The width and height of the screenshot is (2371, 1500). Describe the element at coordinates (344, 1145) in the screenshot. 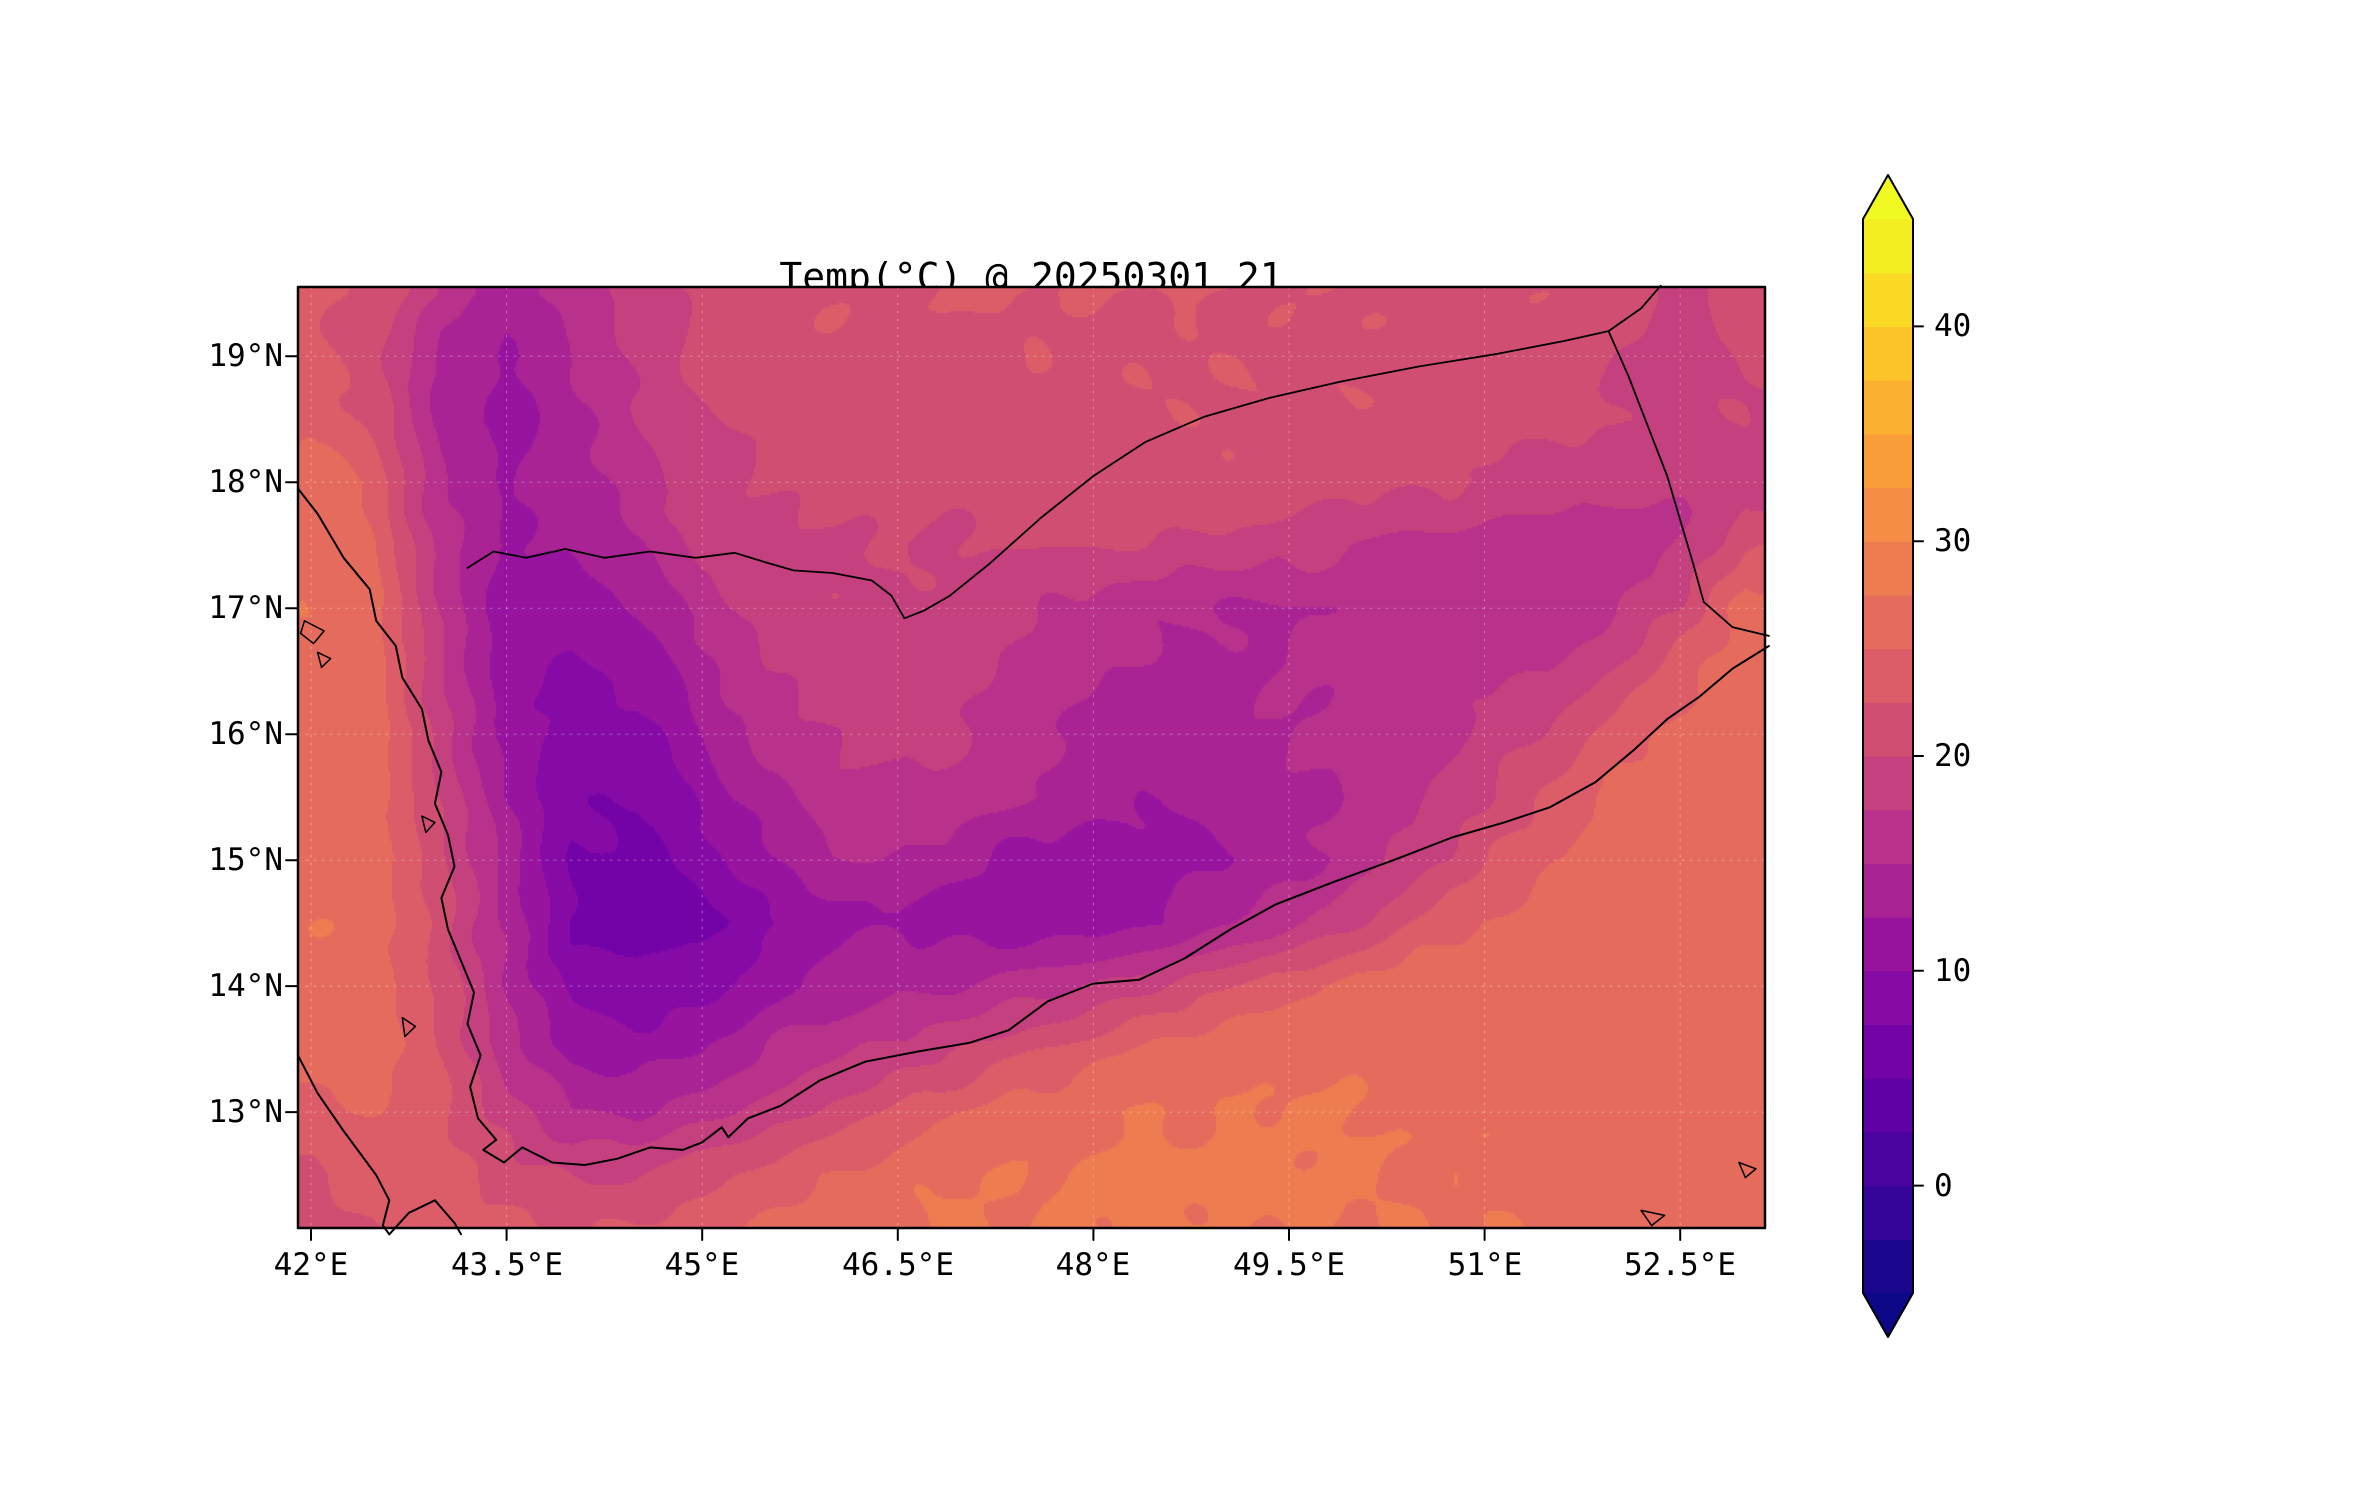

I see `africa-coastline` at that location.